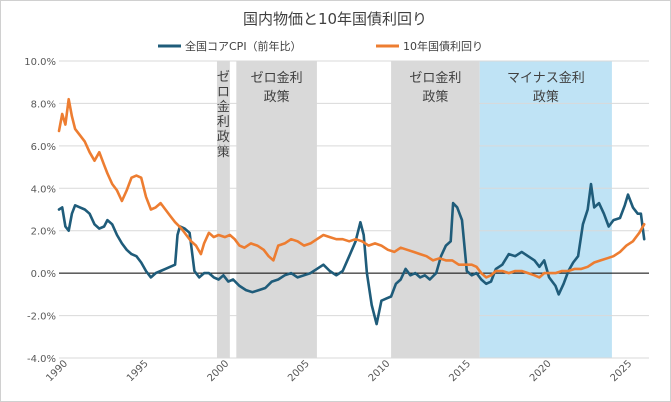 This screenshot has height=402, width=671. I want to click on shade-label-0-char-5: 策, so click(223, 152).